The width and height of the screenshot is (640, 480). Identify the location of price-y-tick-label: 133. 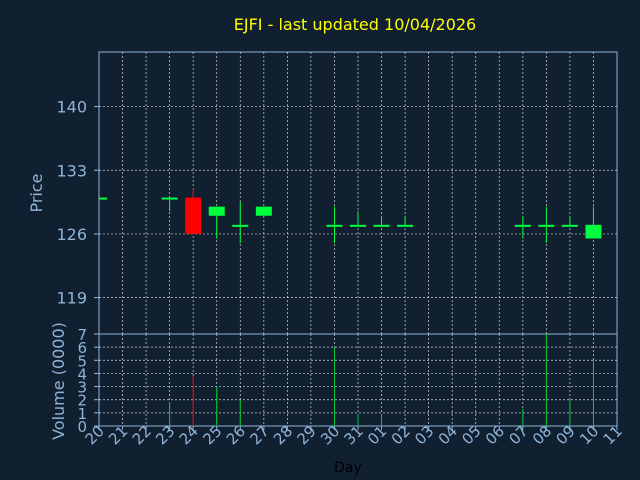
(71, 170).